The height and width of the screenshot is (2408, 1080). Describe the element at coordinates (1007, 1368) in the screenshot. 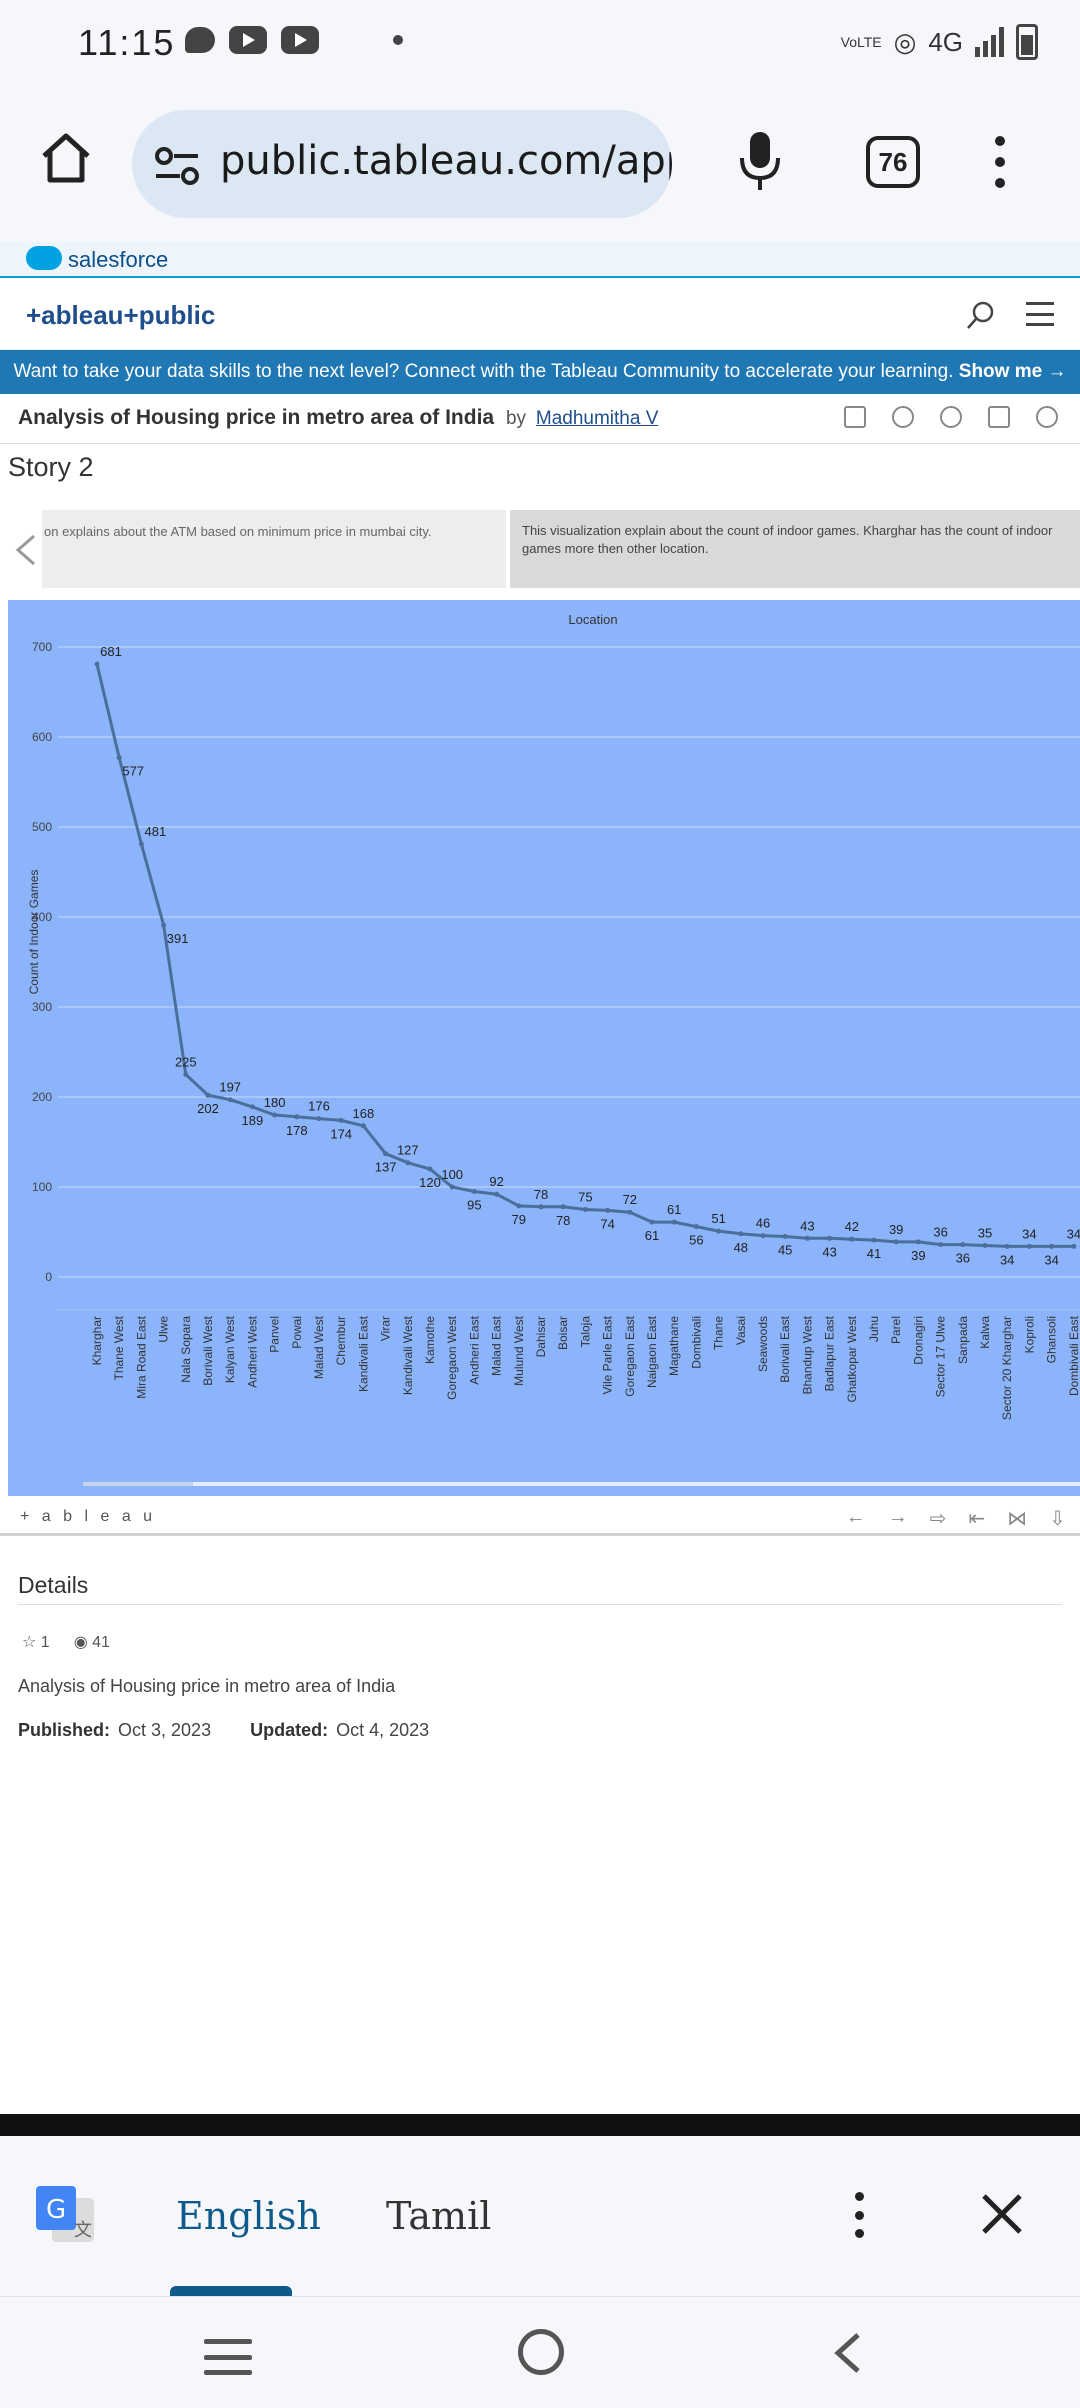

I see `x-tick-label: Sector 20 Kharghar` at that location.